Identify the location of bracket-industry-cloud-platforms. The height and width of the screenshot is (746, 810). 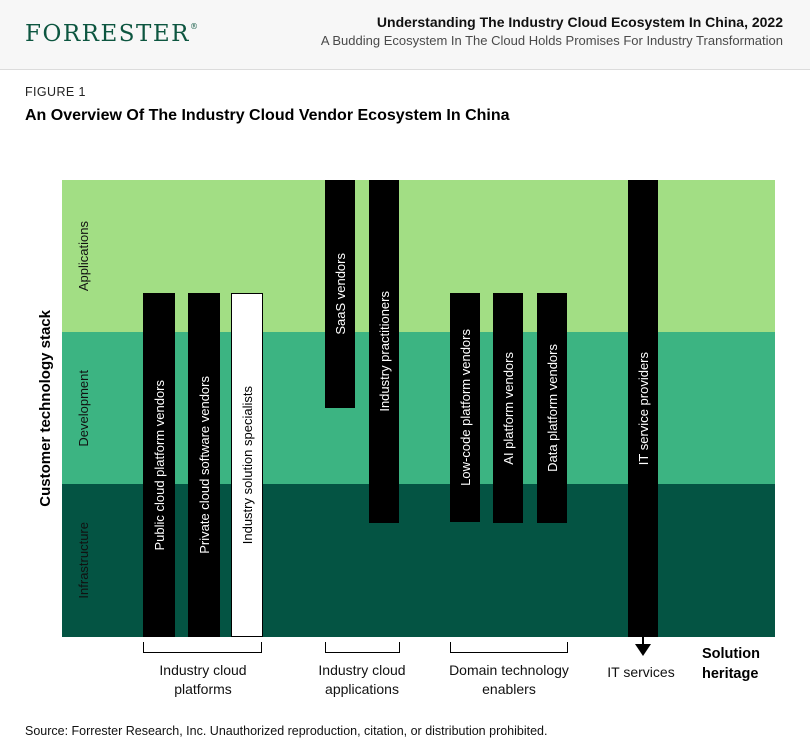
(202, 647).